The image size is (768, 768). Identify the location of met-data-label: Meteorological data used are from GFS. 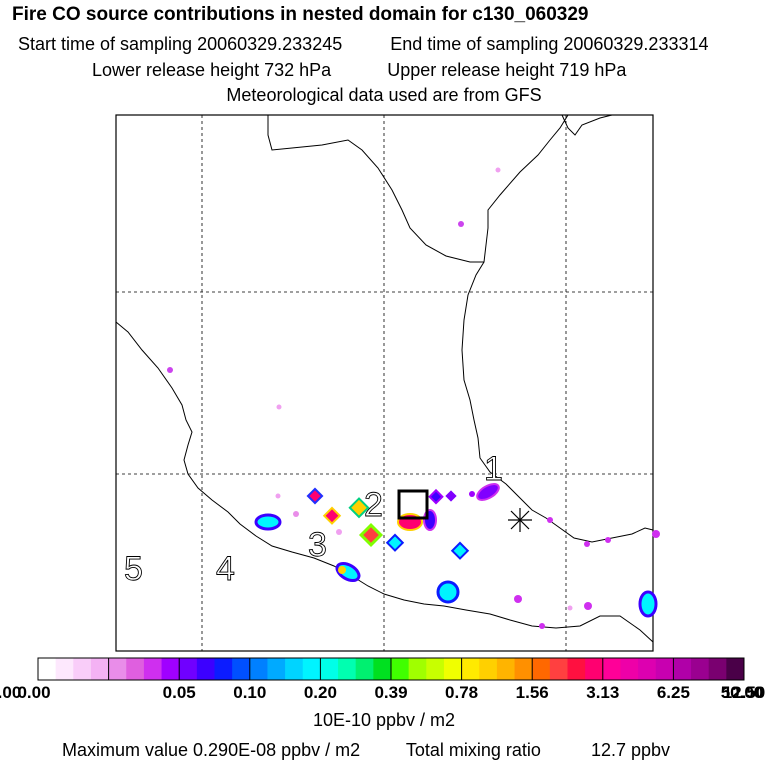
(384, 95).